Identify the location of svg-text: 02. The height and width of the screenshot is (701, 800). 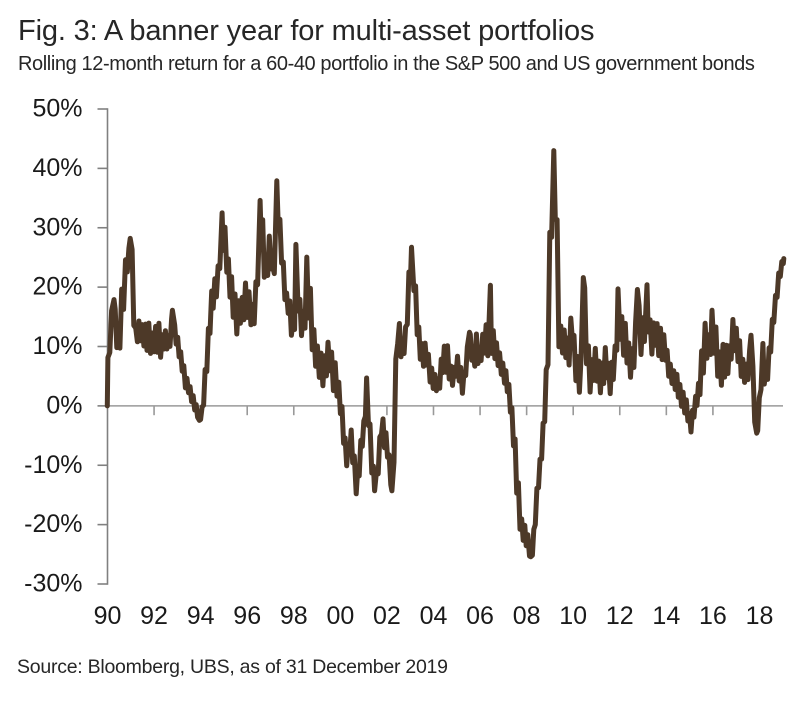
(387, 616).